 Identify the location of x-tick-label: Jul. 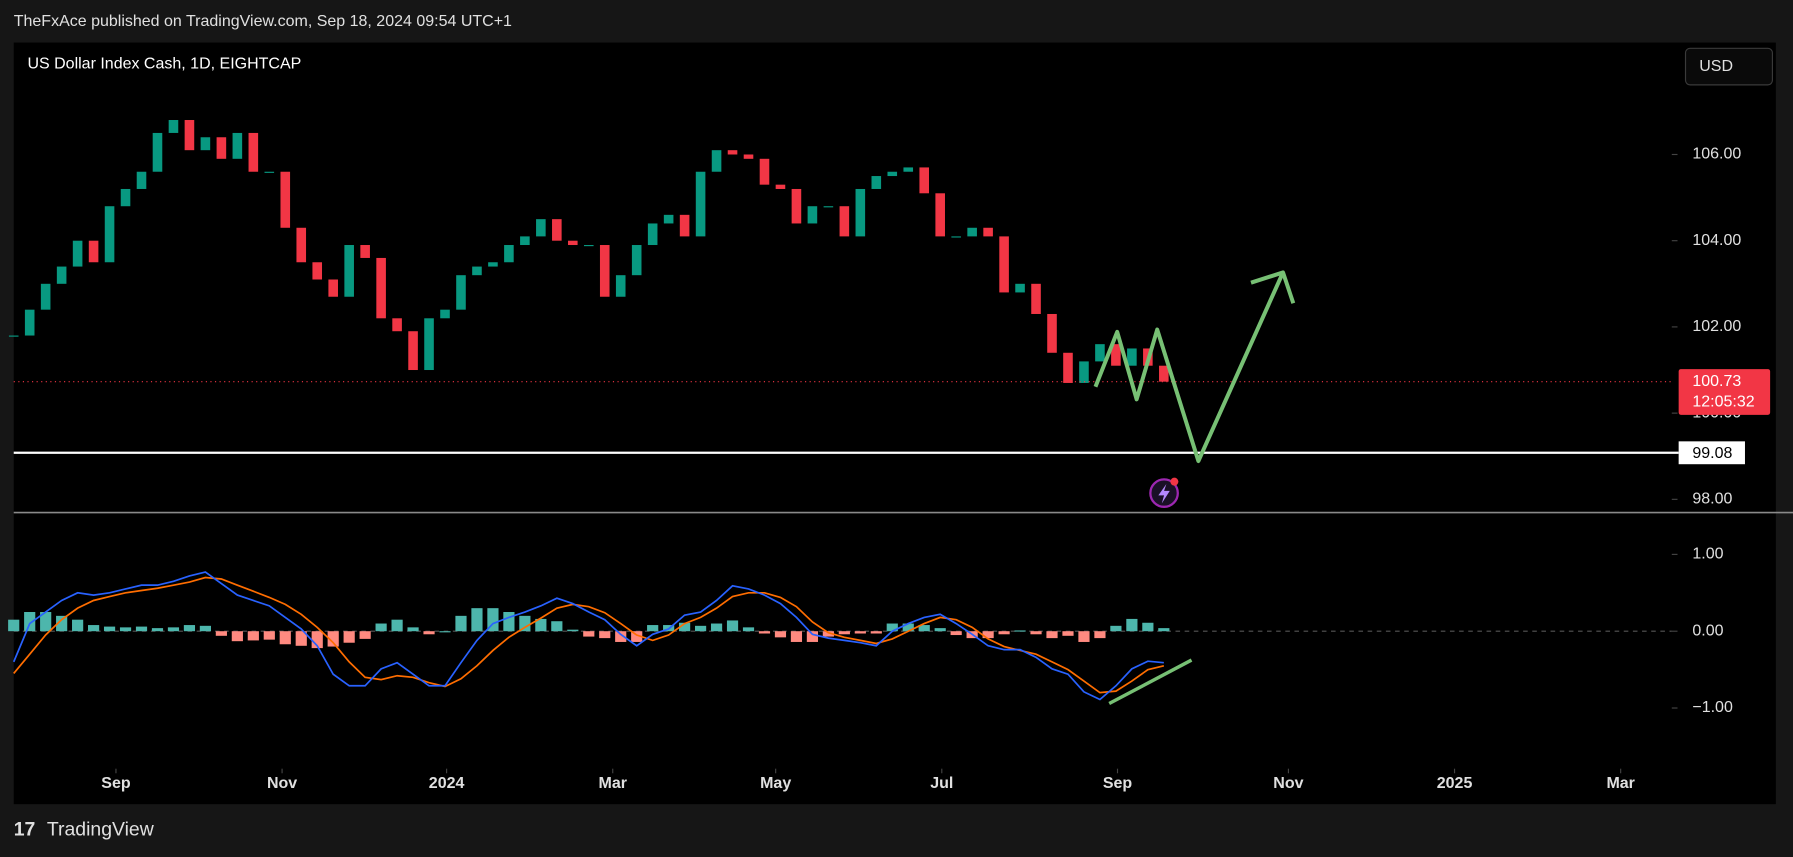
(941, 783).